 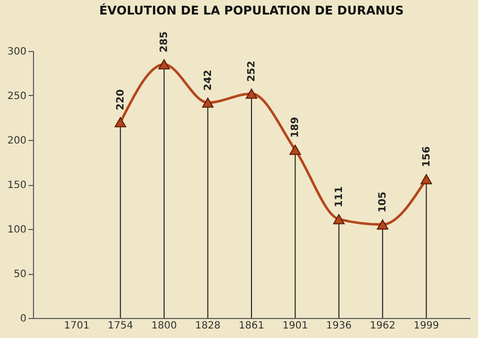 I want to click on y-tick-label: 50, so click(x=20, y=274).